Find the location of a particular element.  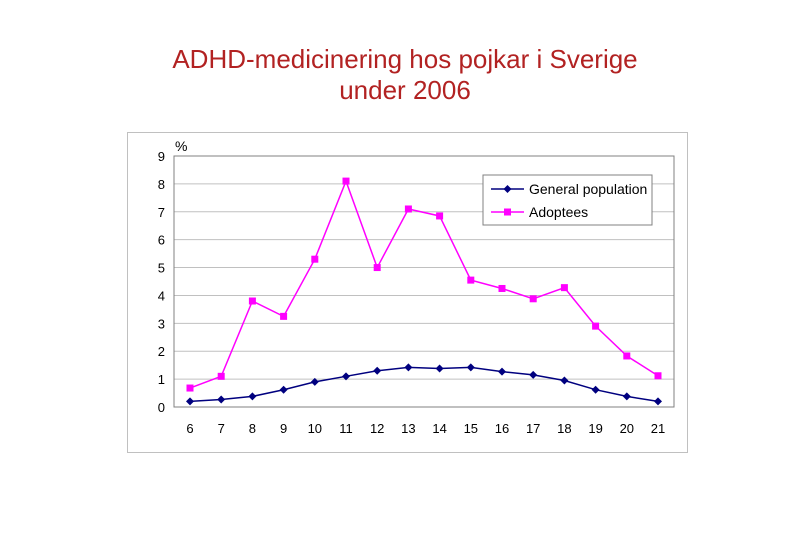

x-tick-label: 12 is located at coordinates (377, 428).